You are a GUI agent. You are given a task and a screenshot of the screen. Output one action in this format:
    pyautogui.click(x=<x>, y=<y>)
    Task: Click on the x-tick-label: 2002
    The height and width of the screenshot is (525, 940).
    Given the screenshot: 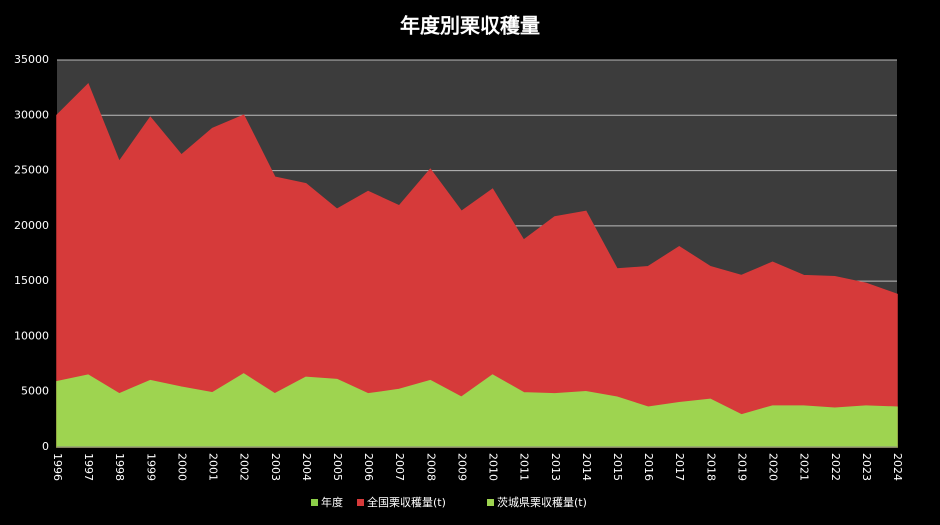 What is the action you would take?
    pyautogui.click(x=244, y=467)
    